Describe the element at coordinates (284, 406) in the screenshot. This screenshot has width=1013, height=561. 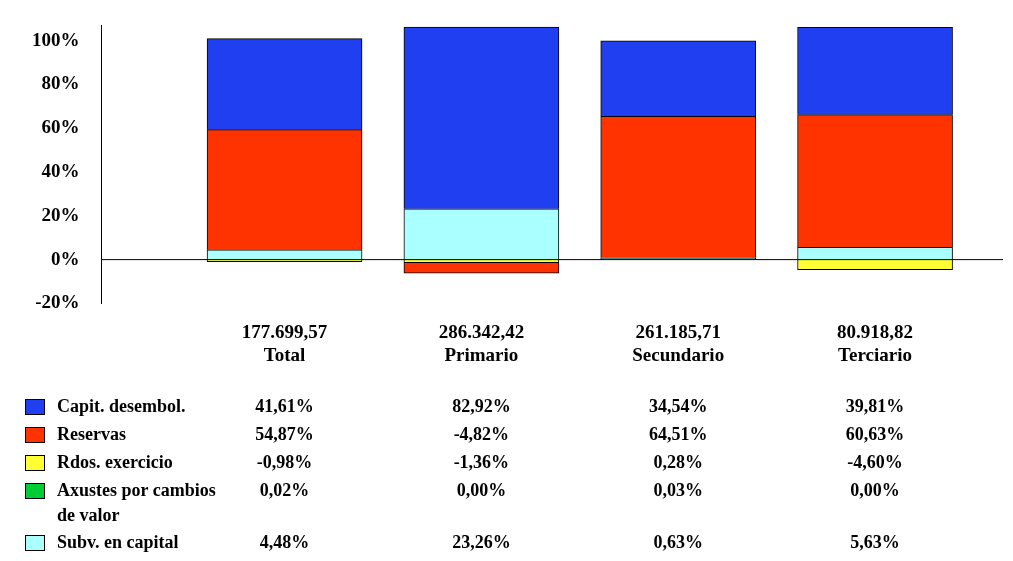
I see `data-label: 41,61%` at that location.